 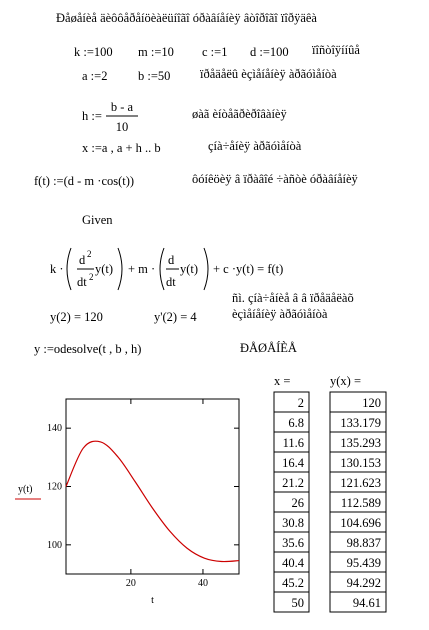 What do you see at coordinates (360, 423) in the screenshot?
I see `table-cell: 133.179` at bounding box center [360, 423].